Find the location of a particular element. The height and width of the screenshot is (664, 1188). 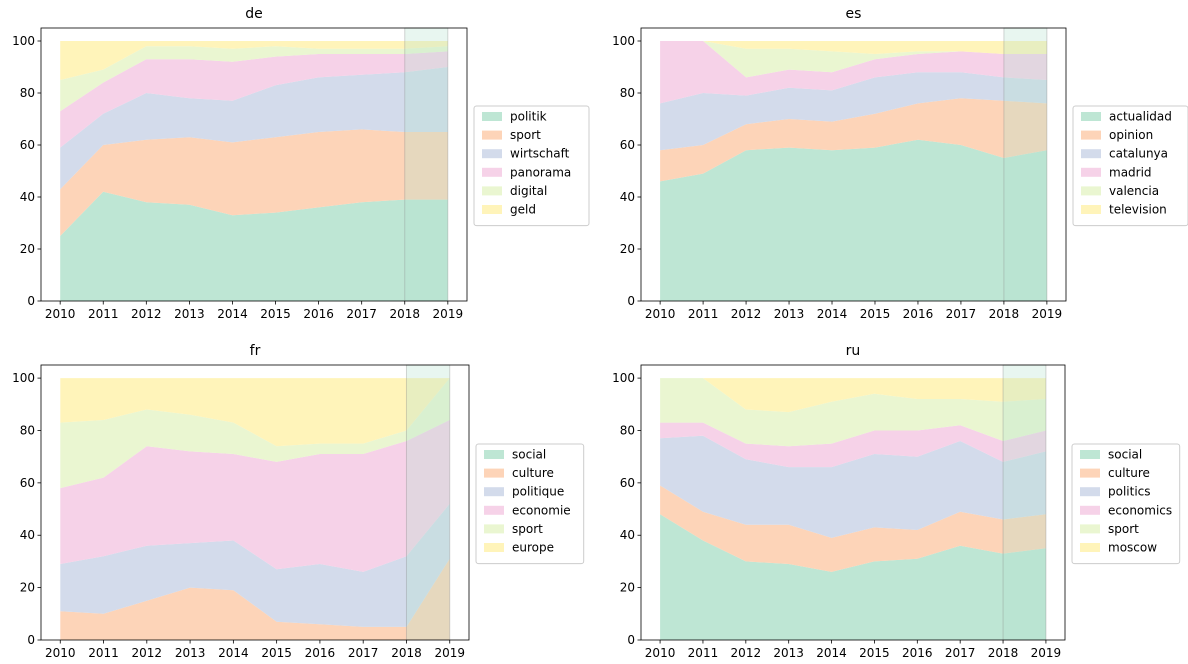

chart-title: es is located at coordinates (854, 14).